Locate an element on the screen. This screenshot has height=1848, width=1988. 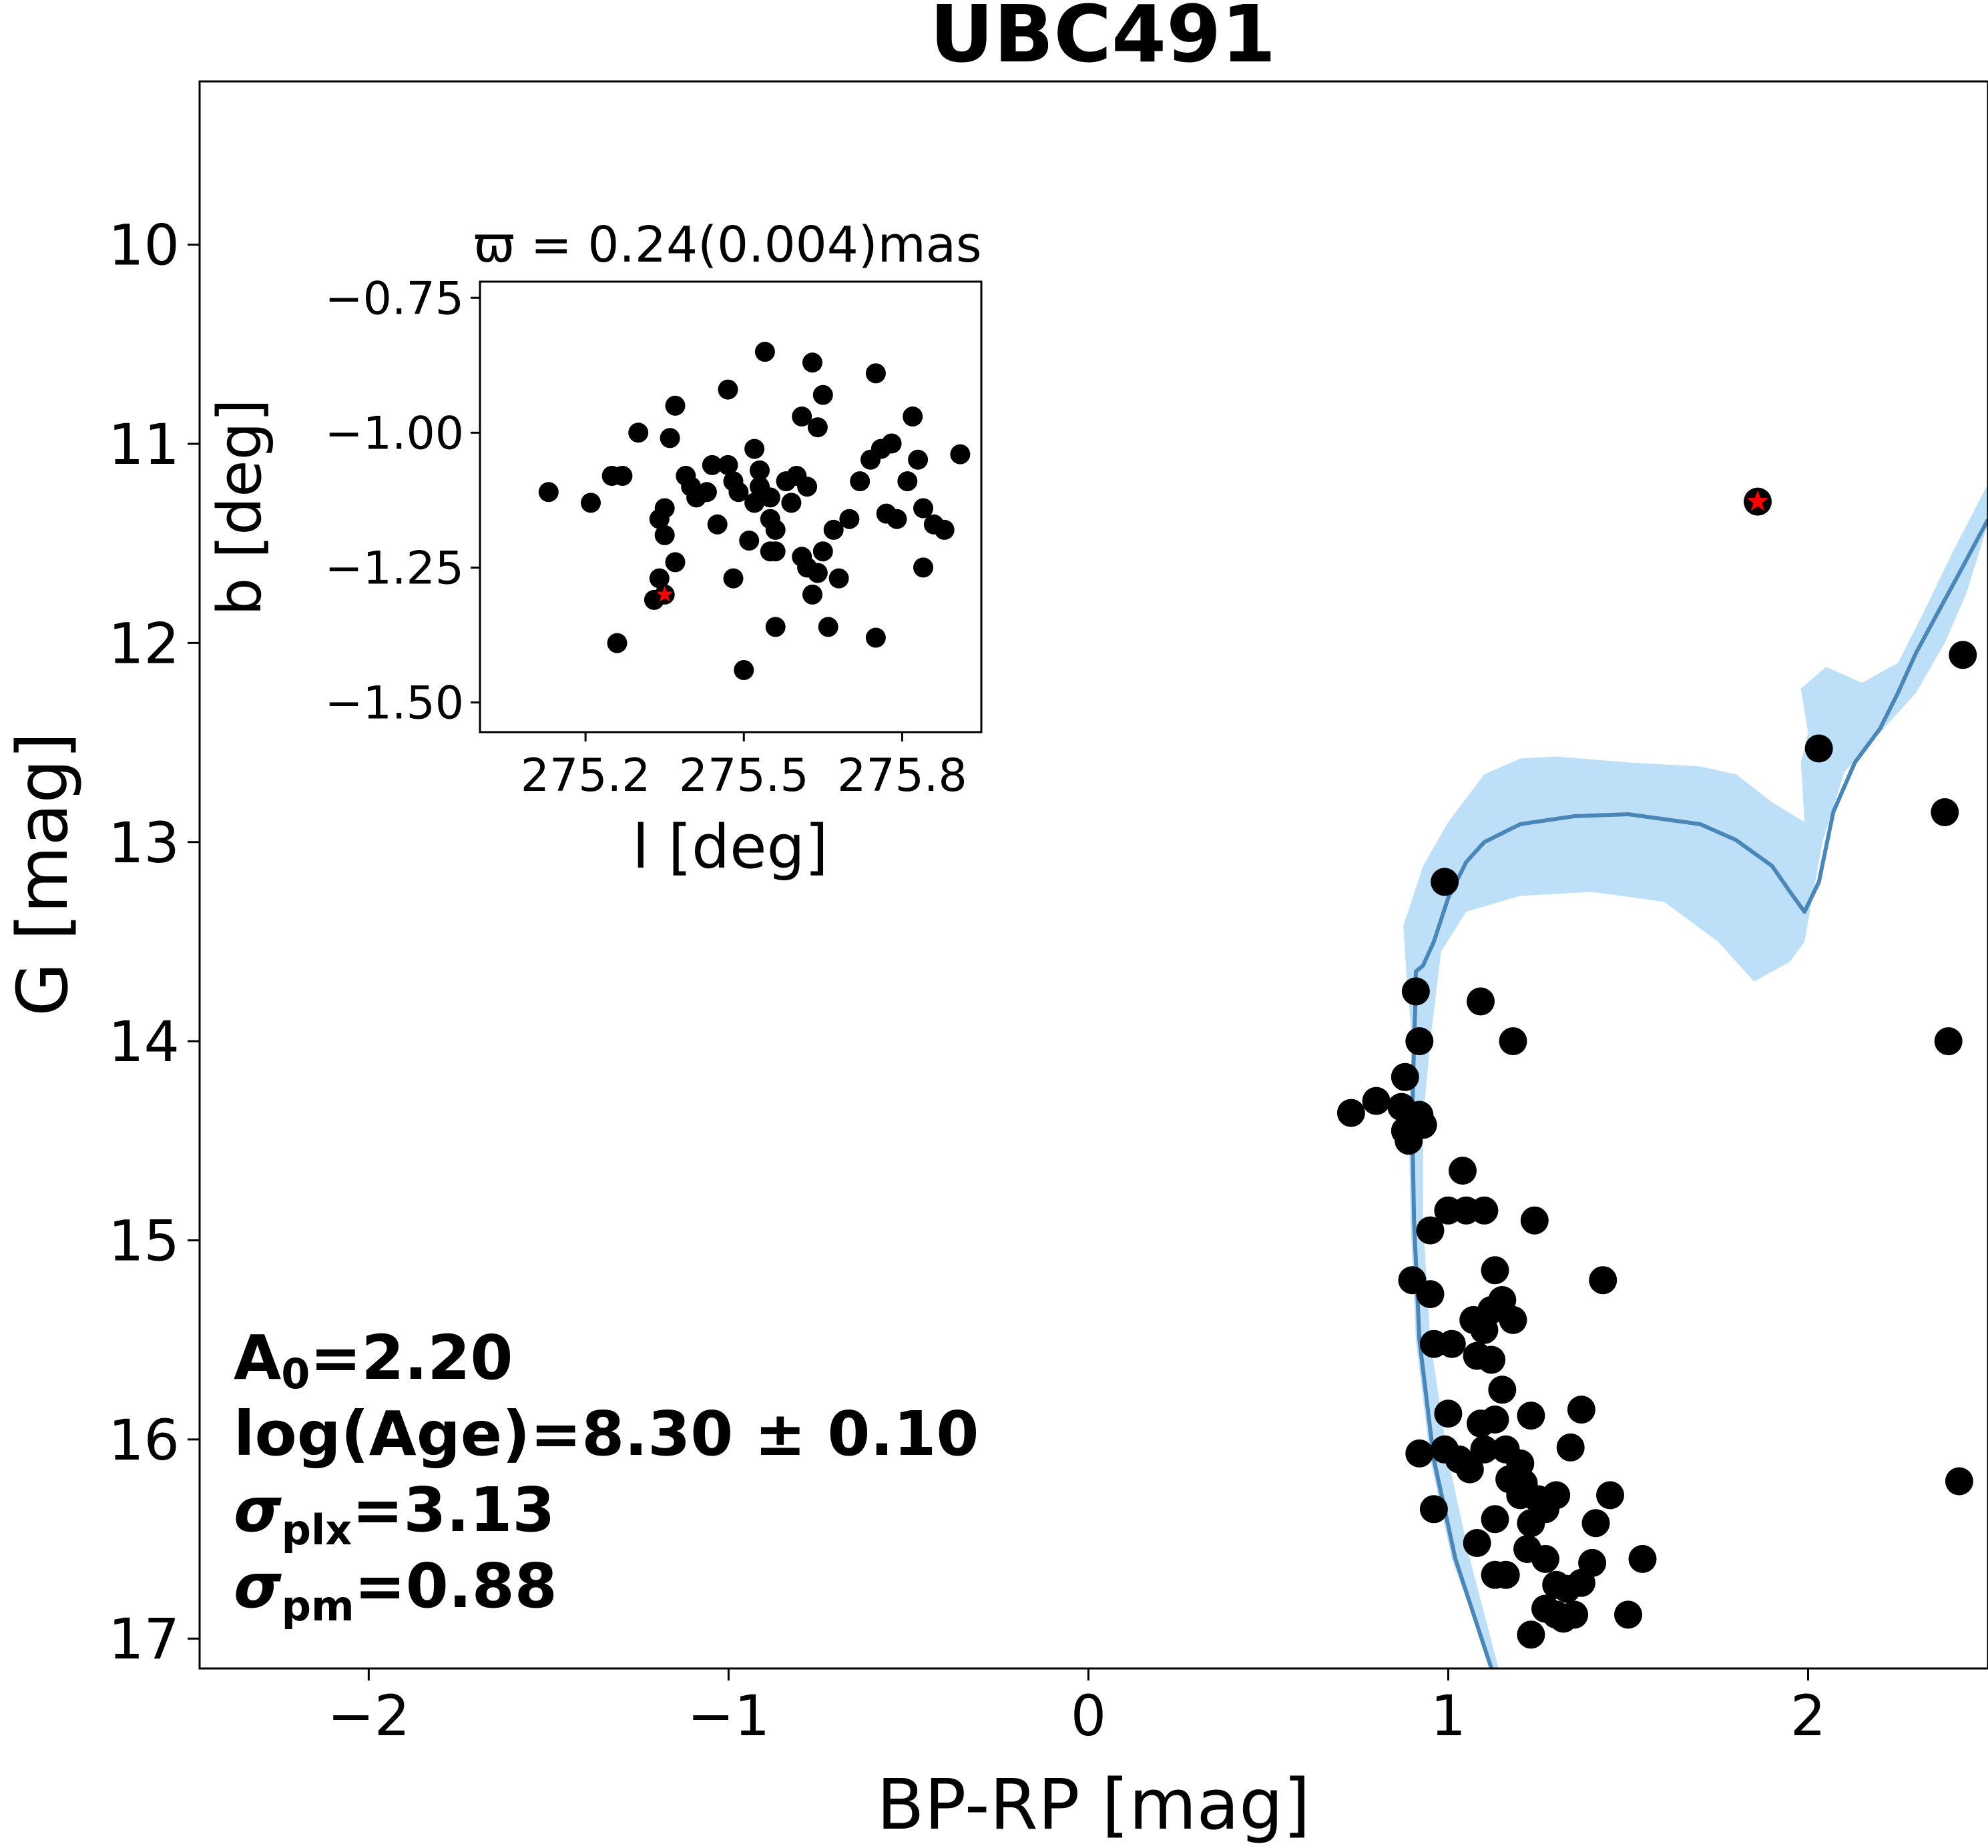
y-tick-label: 15 is located at coordinates (144, 1241).